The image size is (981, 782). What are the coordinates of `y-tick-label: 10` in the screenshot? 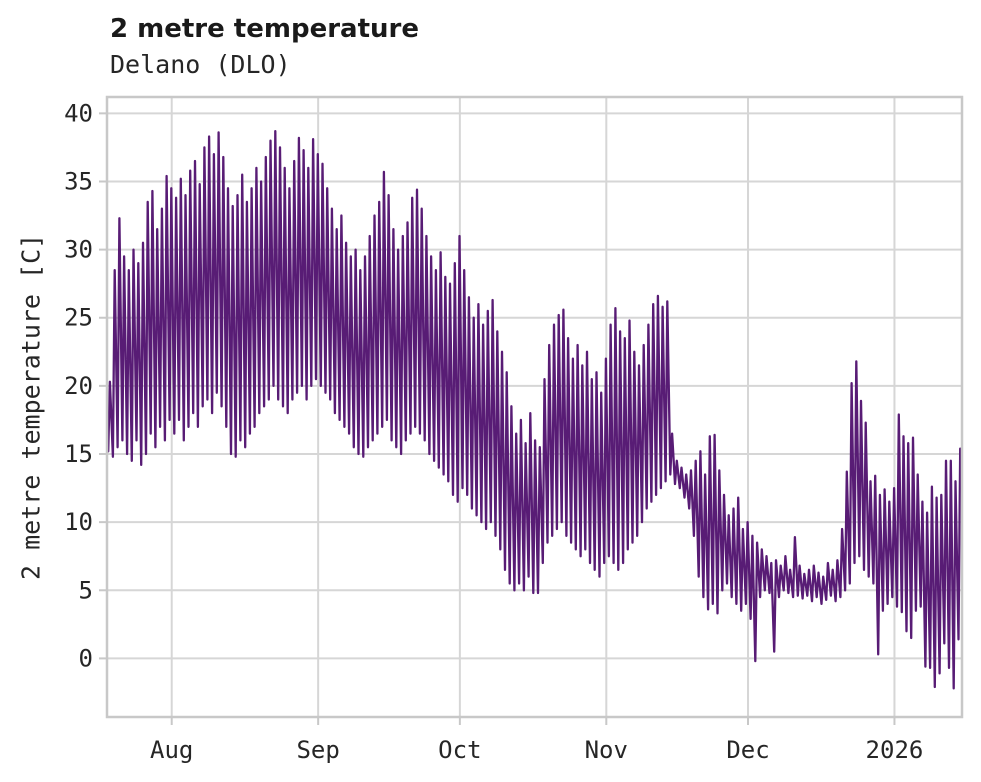 It's located at (78, 522).